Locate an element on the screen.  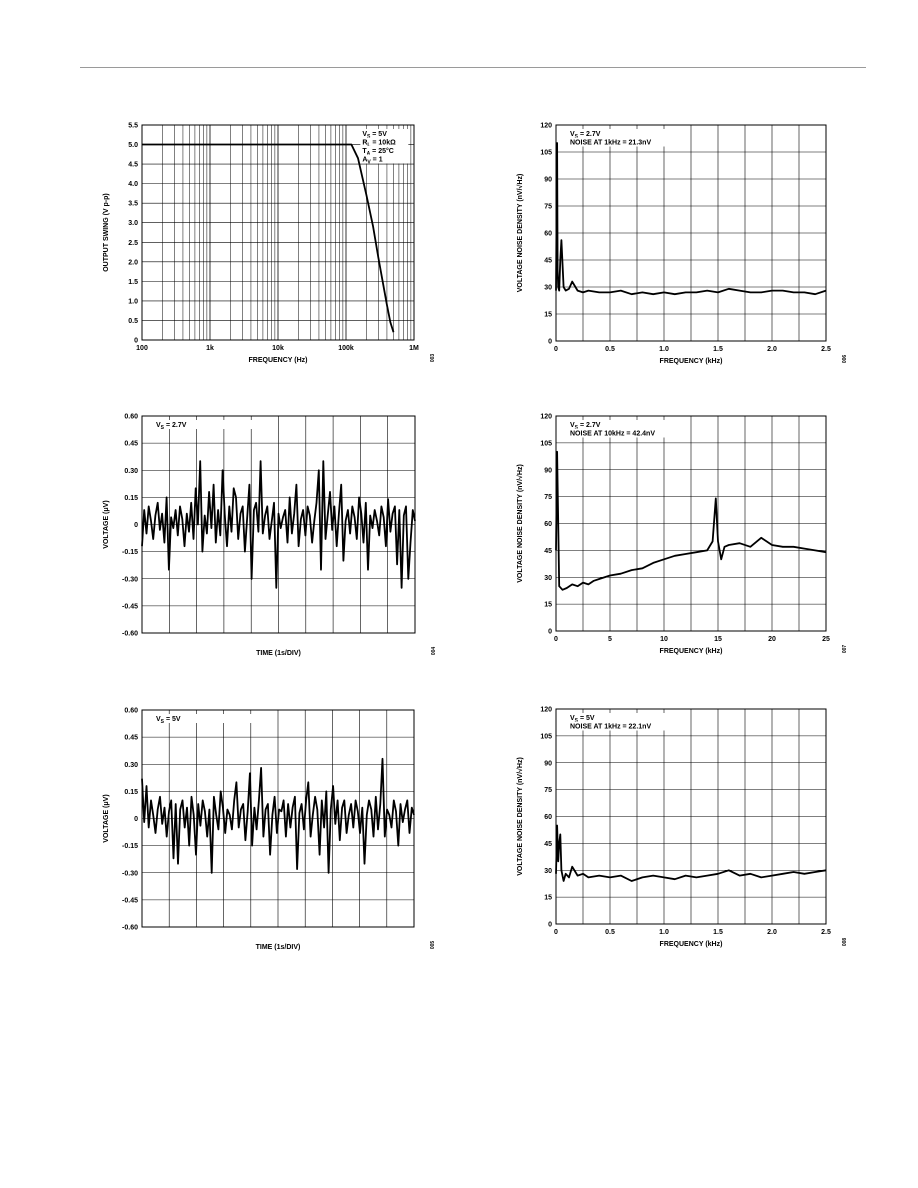
y-tick-label: 5.0 is located at coordinates (133, 145).